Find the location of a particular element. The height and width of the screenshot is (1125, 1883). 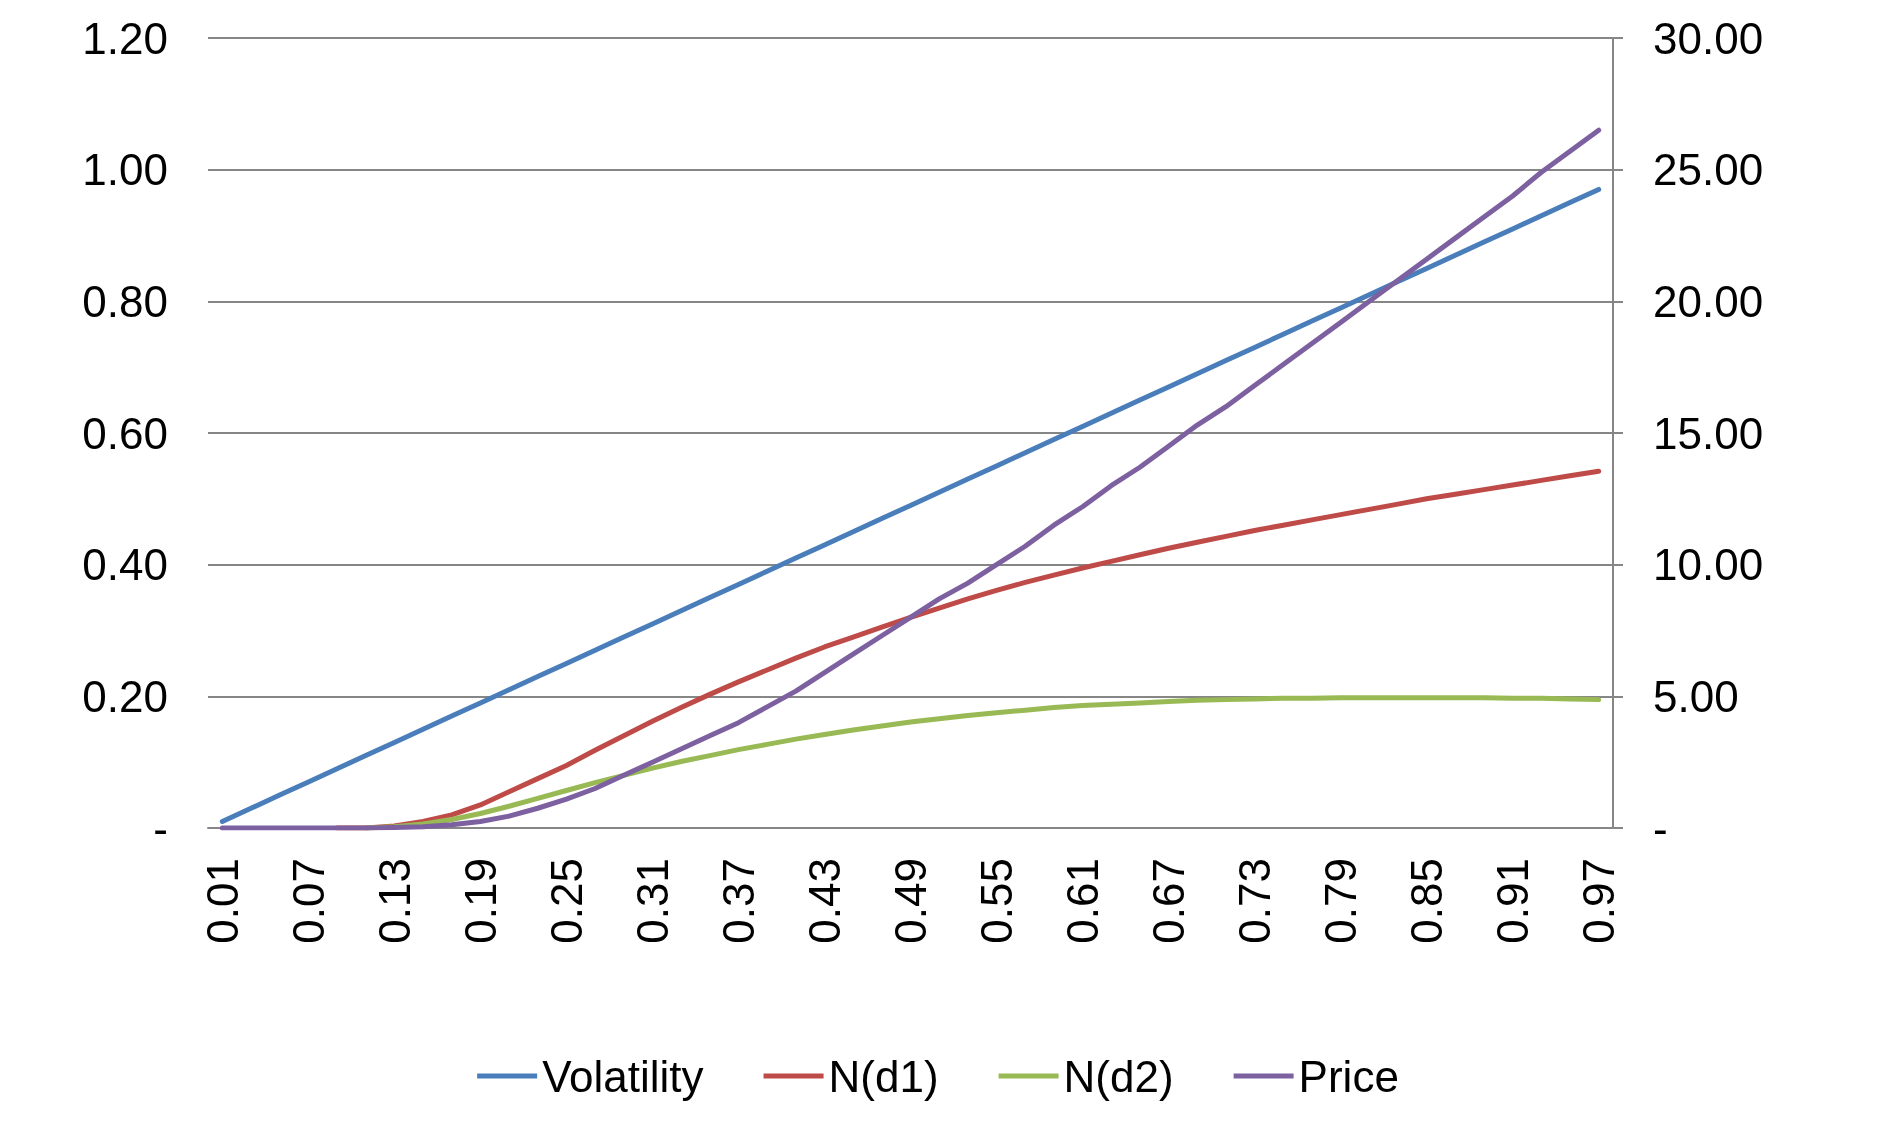

y-tick-label: 0.80 is located at coordinates (125, 301).